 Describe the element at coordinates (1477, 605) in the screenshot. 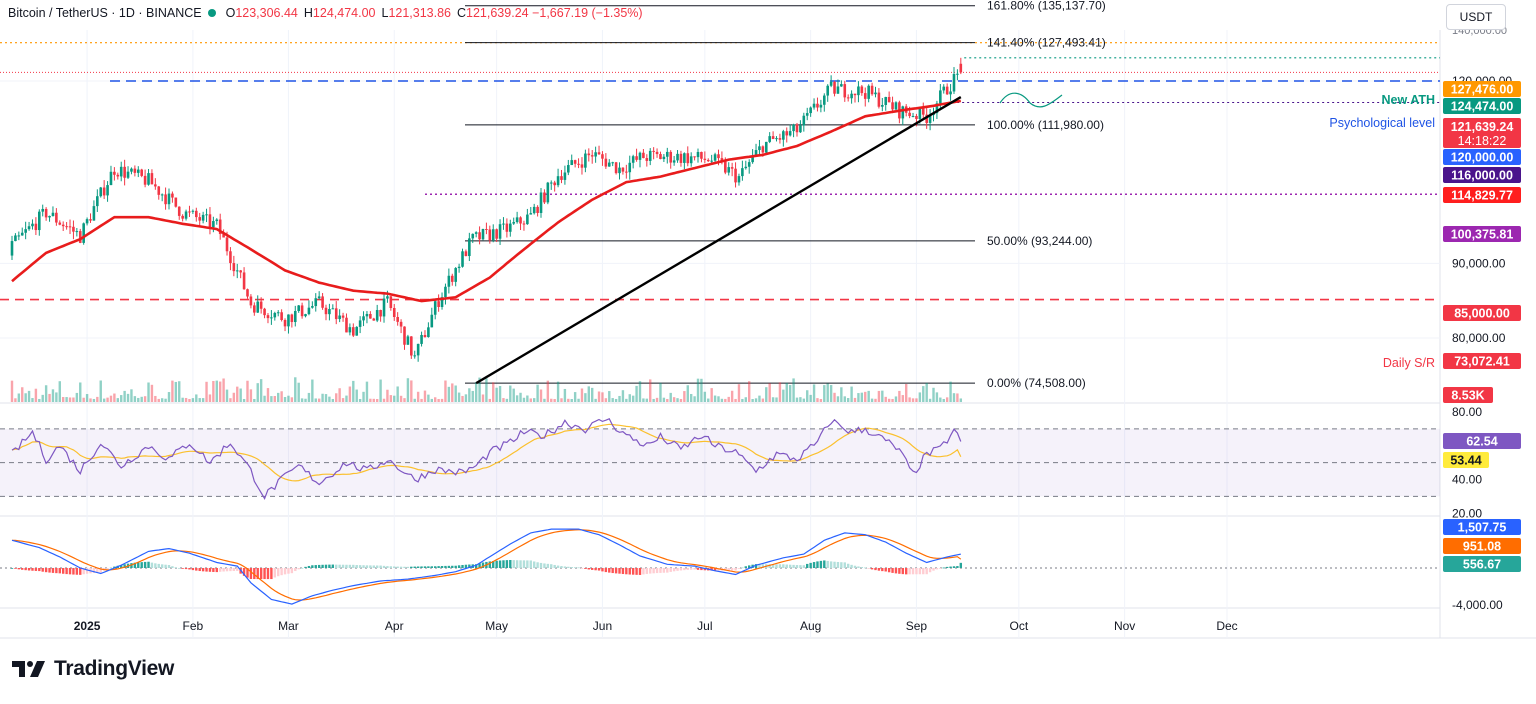

I see `macd-y-tick-label: -4,000.00` at that location.